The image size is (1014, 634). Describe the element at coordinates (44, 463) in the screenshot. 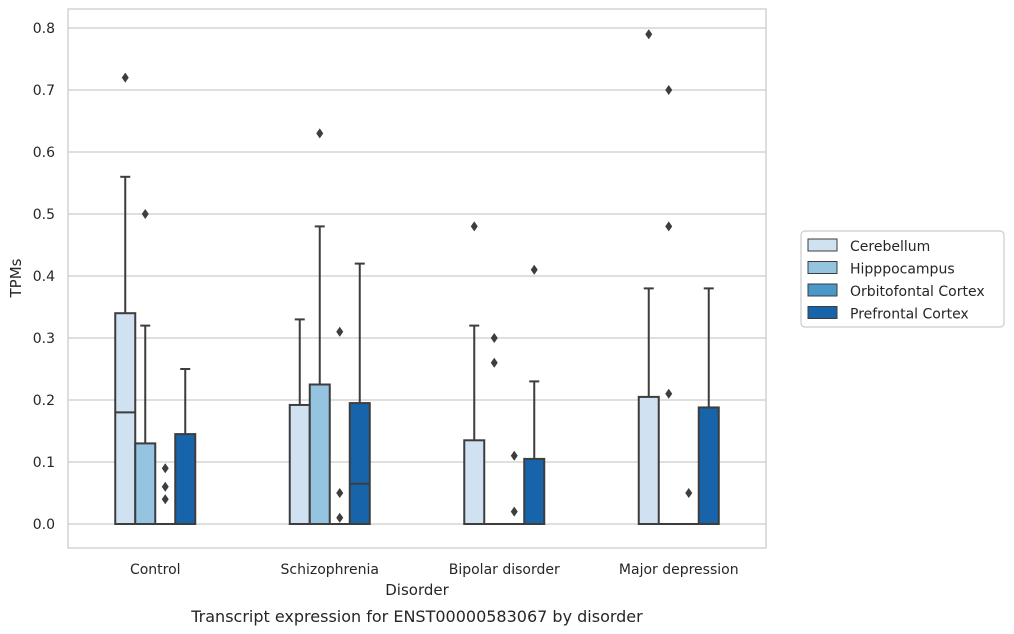

I see `y-tick-label: 0.1` at that location.